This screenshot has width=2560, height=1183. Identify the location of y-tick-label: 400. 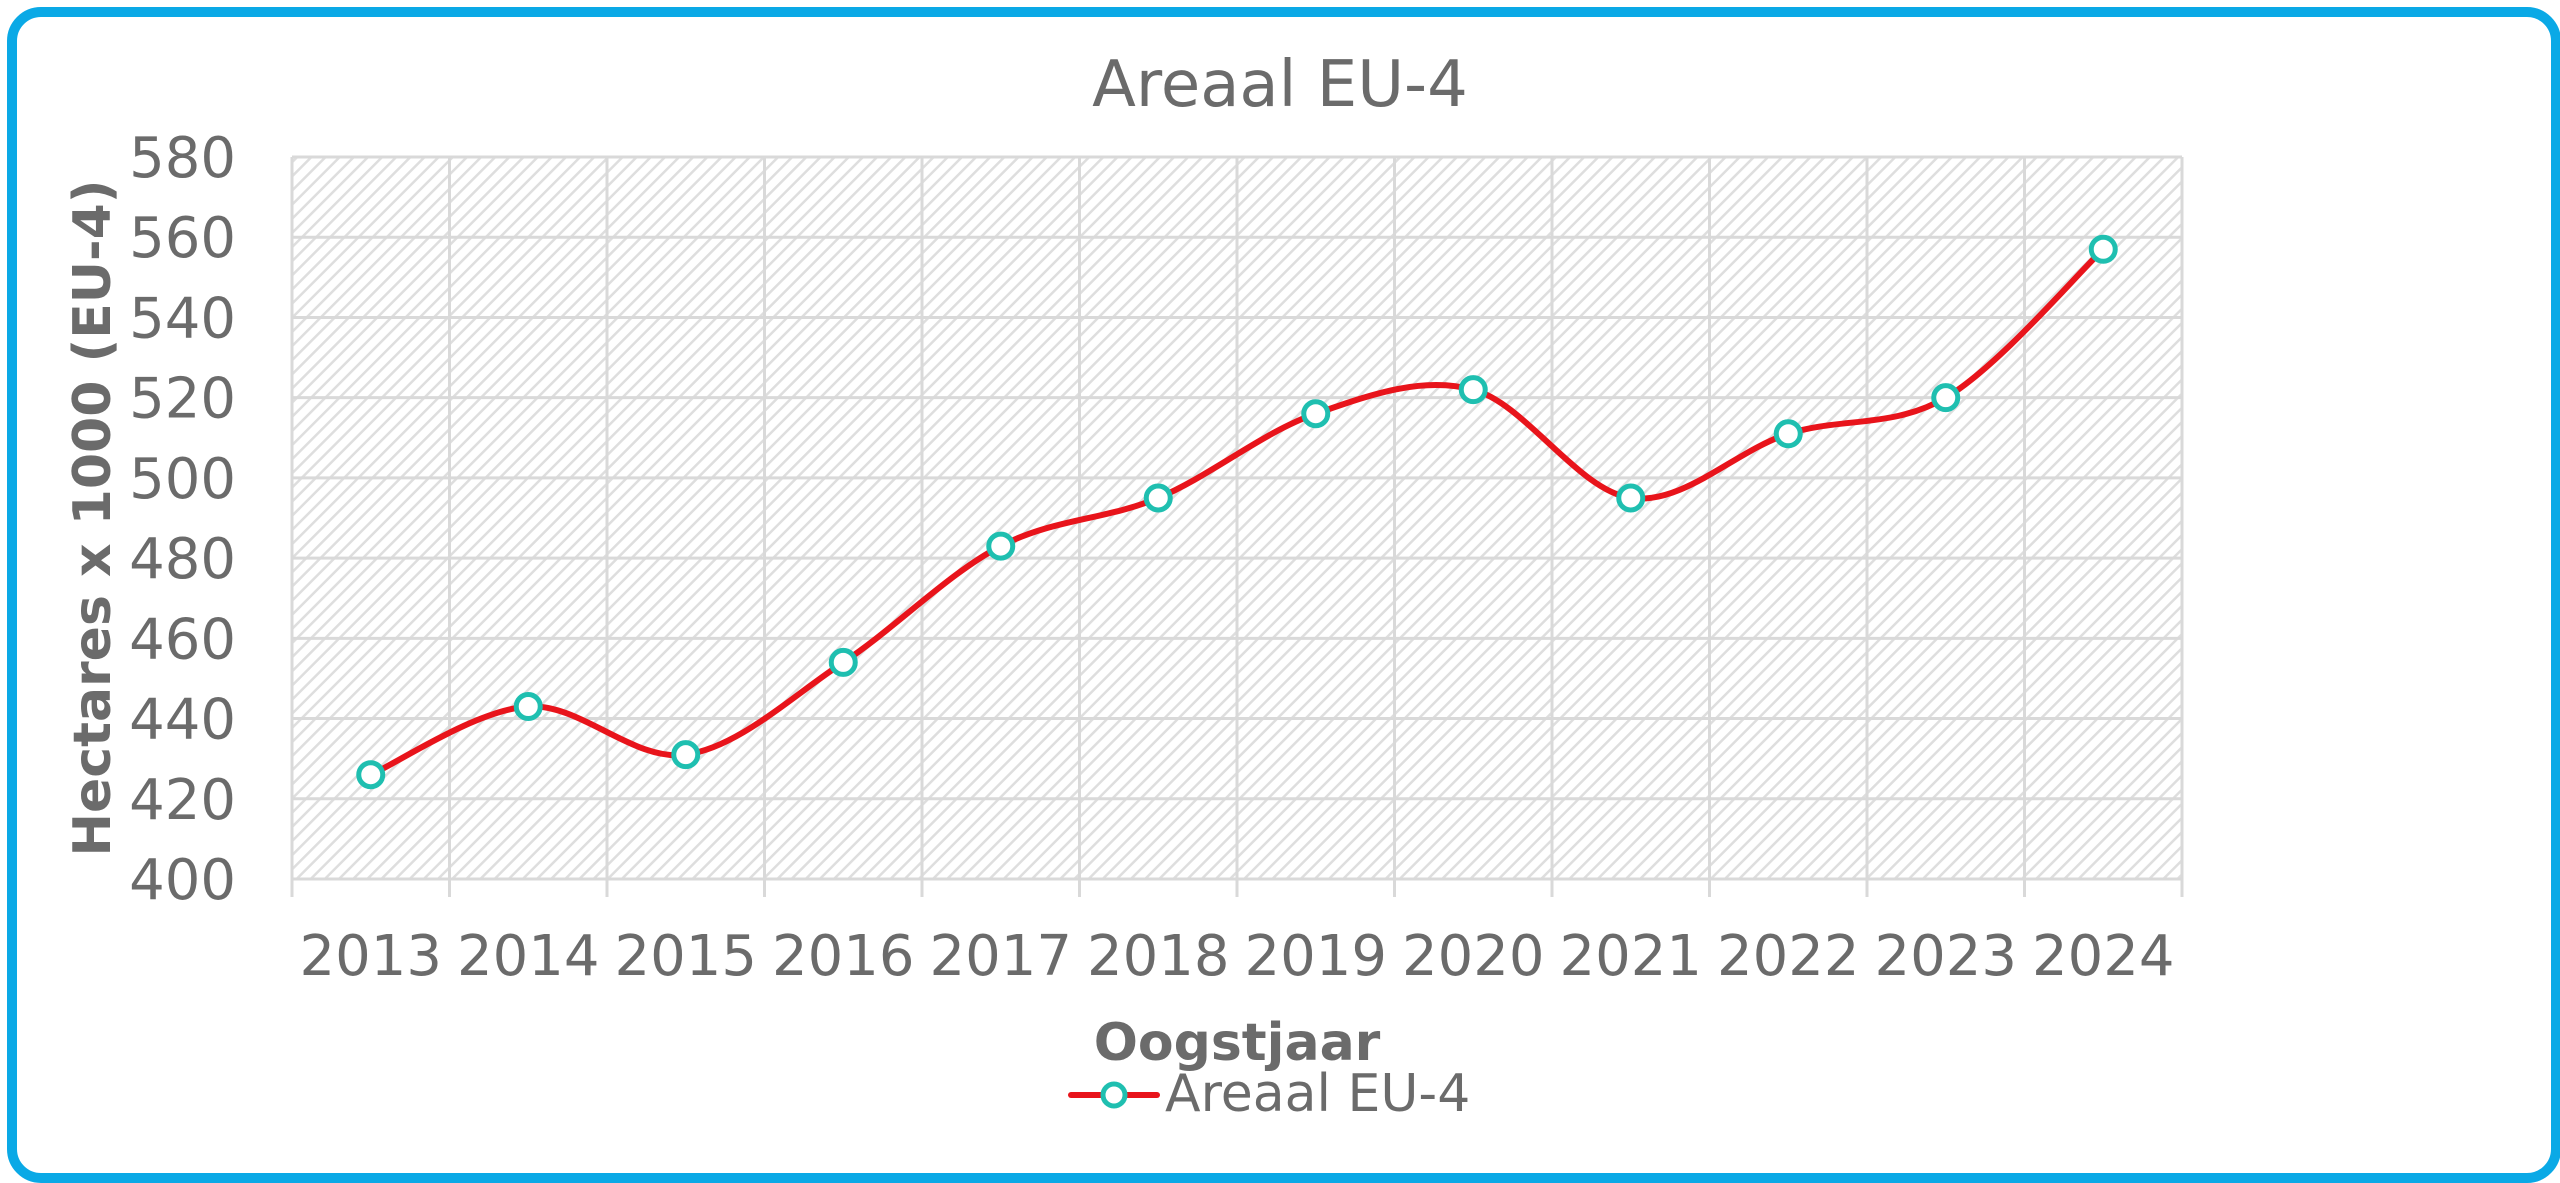
(182, 880).